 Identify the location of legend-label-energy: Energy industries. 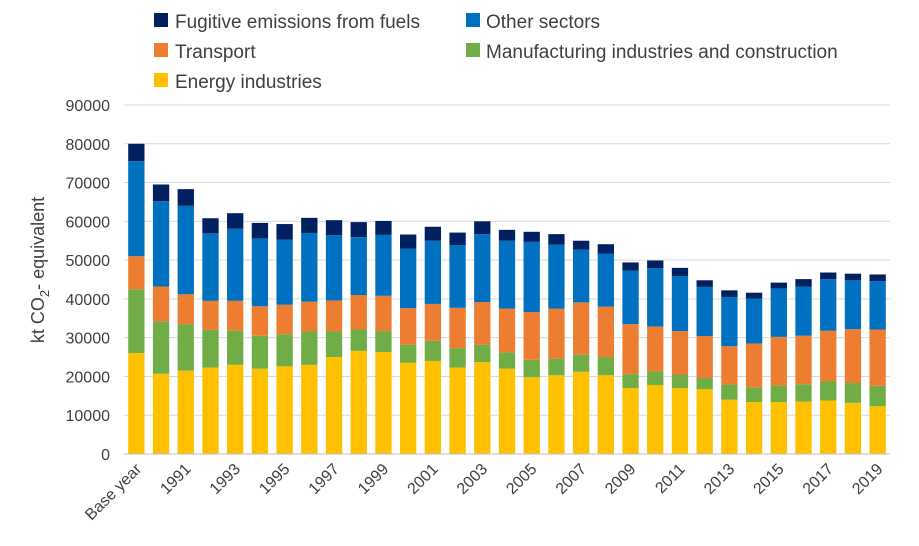
(248, 82).